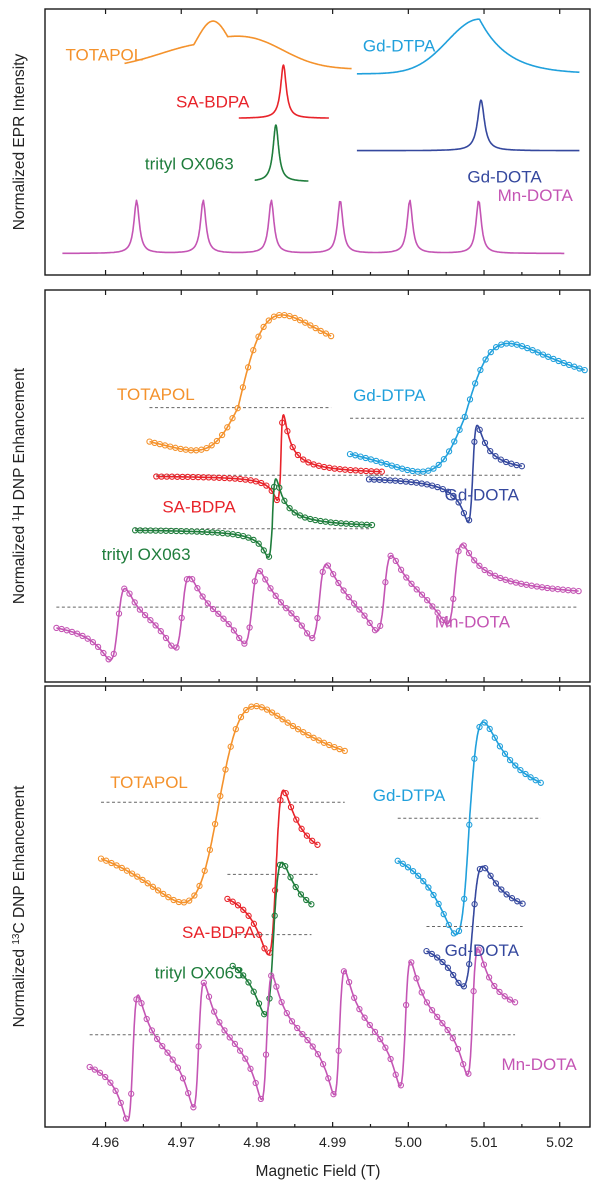  What do you see at coordinates (284, 91) in the screenshot?
I see `series-sa-bdpa` at bounding box center [284, 91].